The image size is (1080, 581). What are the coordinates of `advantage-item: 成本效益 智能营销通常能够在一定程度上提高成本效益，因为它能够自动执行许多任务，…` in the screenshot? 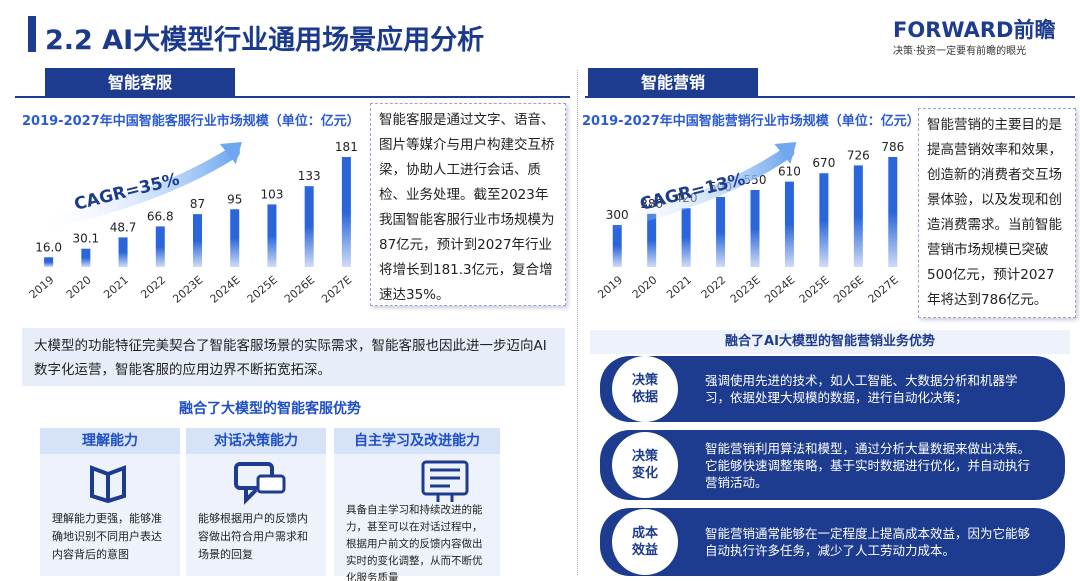 It's located at (832, 542).